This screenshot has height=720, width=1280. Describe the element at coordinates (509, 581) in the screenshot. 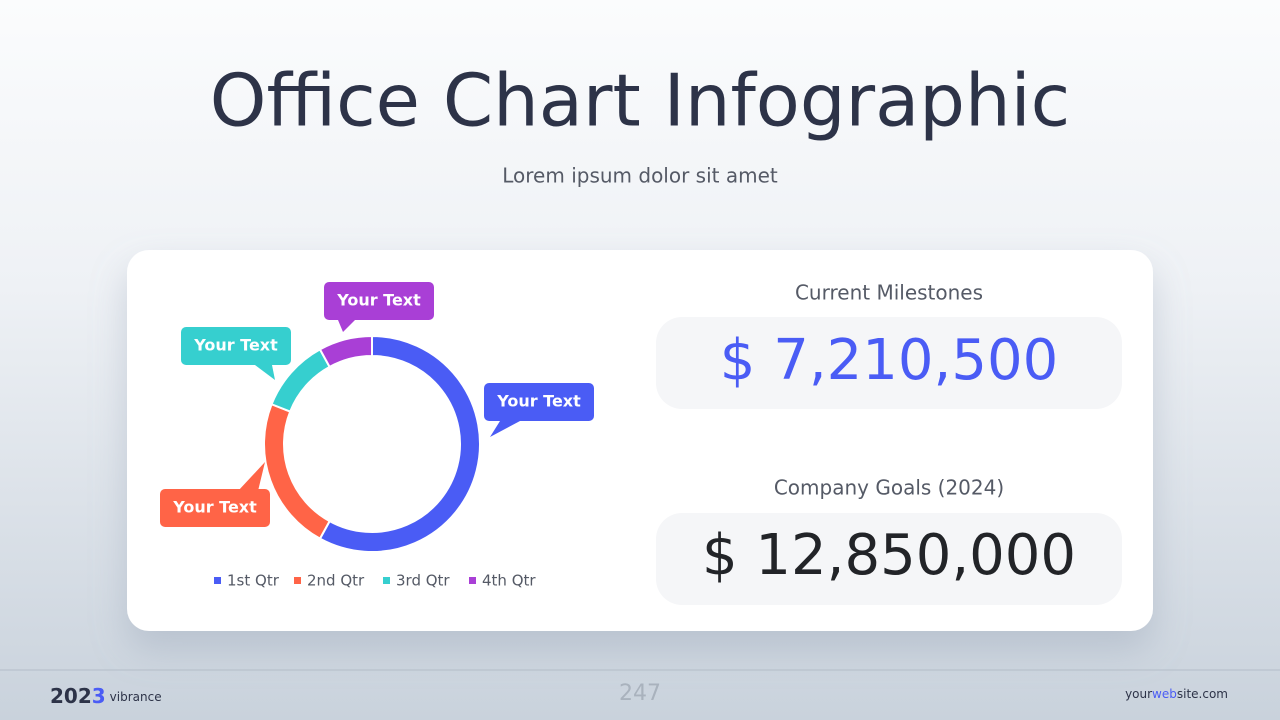

I see `legend-label: 4th Qtr` at that location.